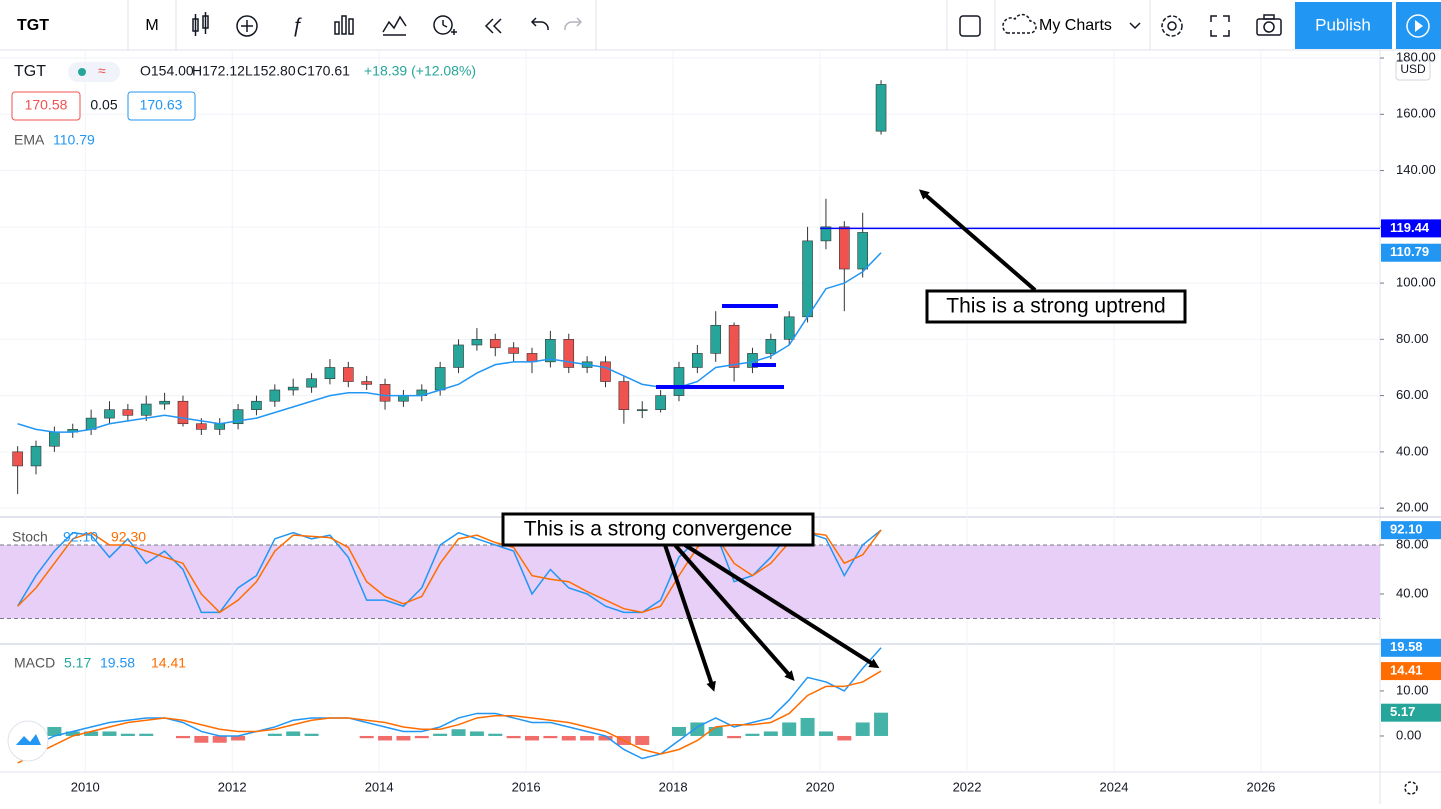 The image size is (1441, 809). Describe the element at coordinates (720, 25) in the screenshot. I see `toolbar` at that location.